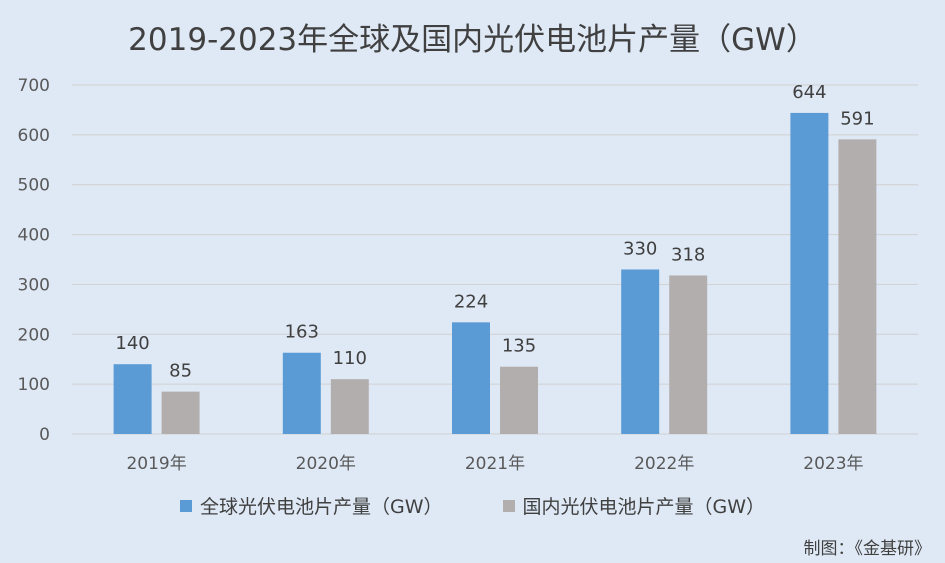  What do you see at coordinates (34, 236) in the screenshot?
I see `y-tick-label: 400` at bounding box center [34, 236].